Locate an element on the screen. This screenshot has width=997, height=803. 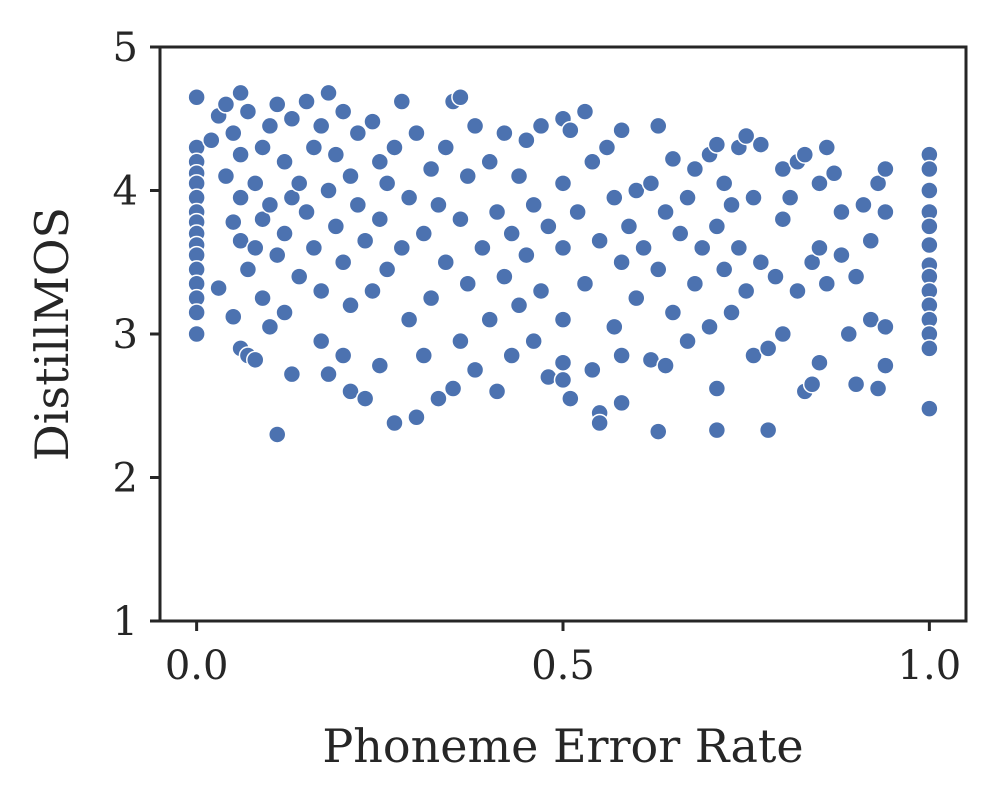
y-tick-label: 5 is located at coordinates (125, 48).